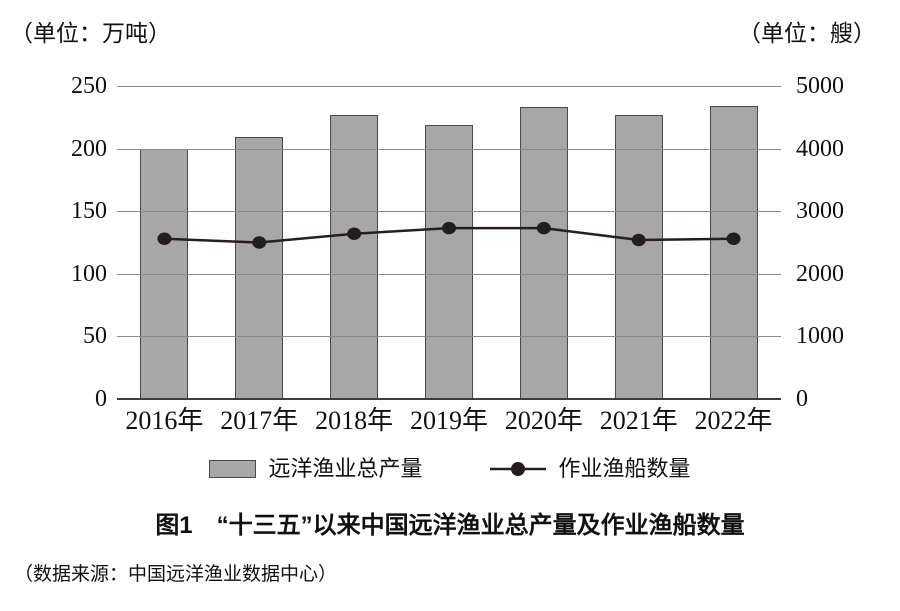  I want to click on x-axis-line, so click(449, 399).